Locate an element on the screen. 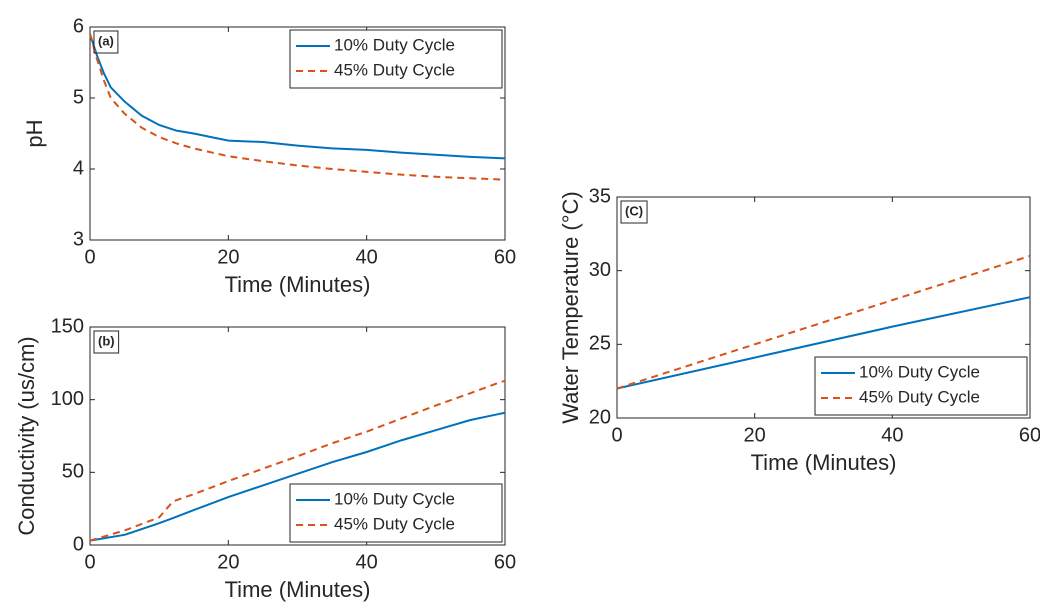 This screenshot has width=1040, height=616. y-axis-label: pH is located at coordinates (34, 133).